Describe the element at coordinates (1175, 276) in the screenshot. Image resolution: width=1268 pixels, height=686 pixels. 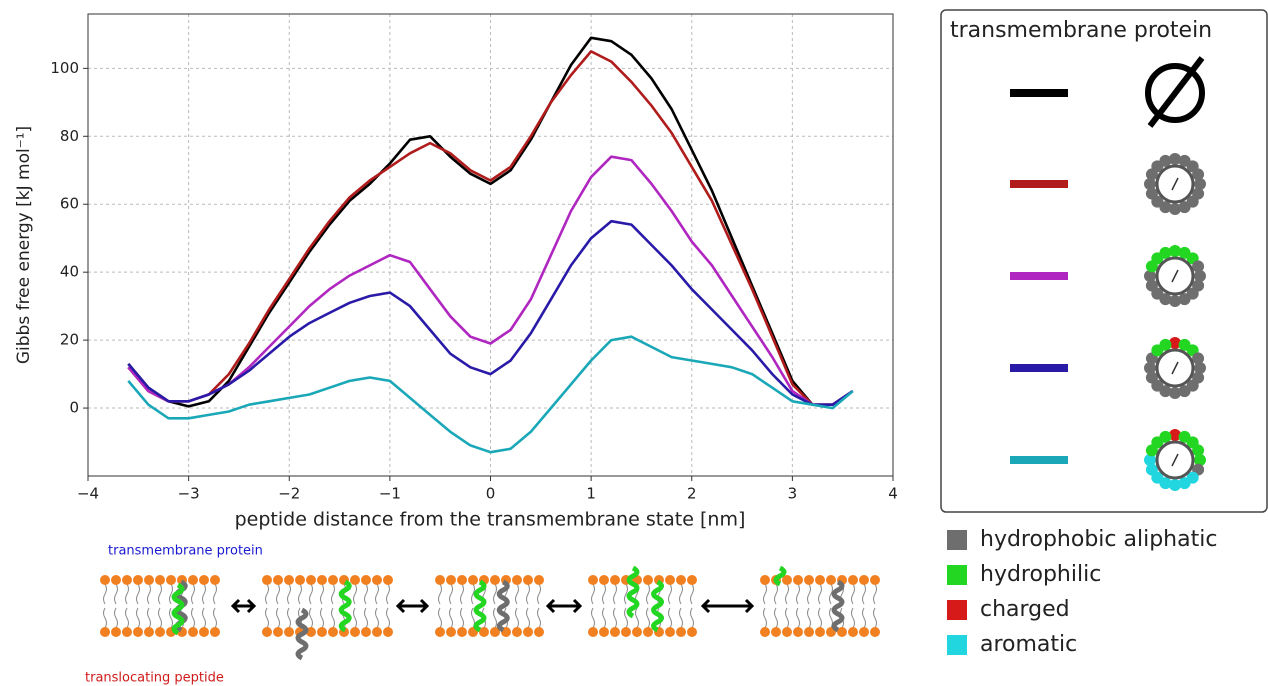
I see `protein-axis` at that location.